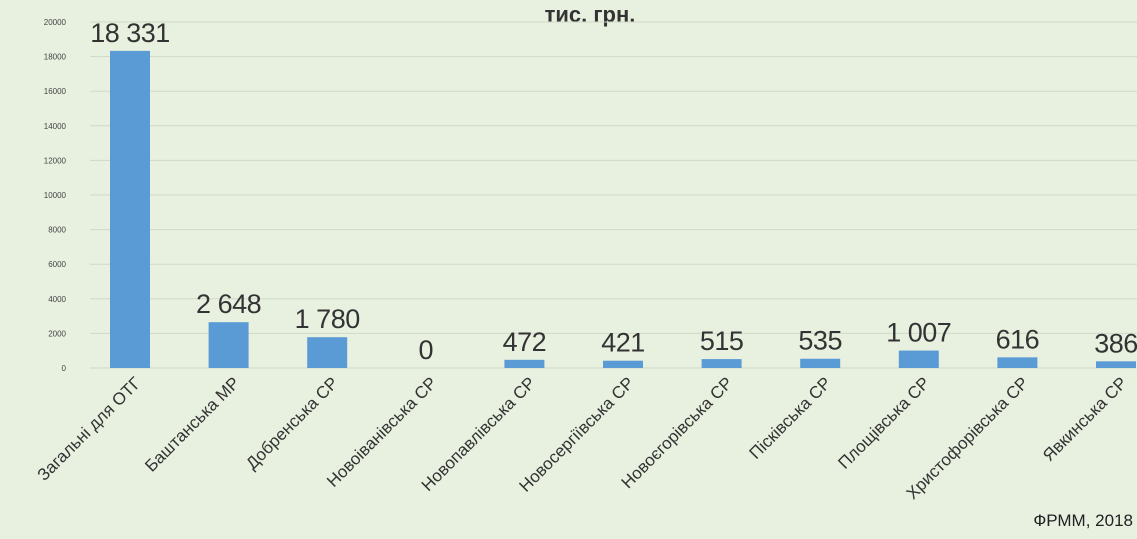 This screenshot has height=539, width=1137. I want to click on data-label: 515, so click(722, 341).